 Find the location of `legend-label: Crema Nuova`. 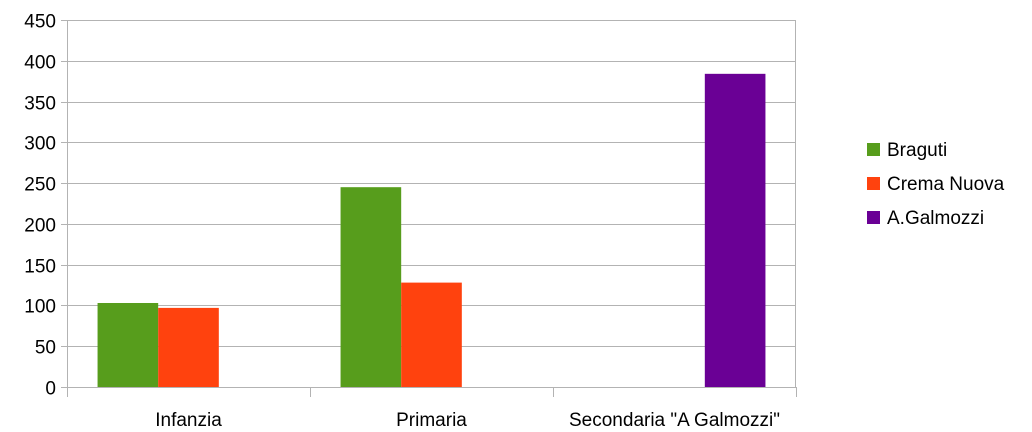

legend-label: Crema Nuova is located at coordinates (946, 184).